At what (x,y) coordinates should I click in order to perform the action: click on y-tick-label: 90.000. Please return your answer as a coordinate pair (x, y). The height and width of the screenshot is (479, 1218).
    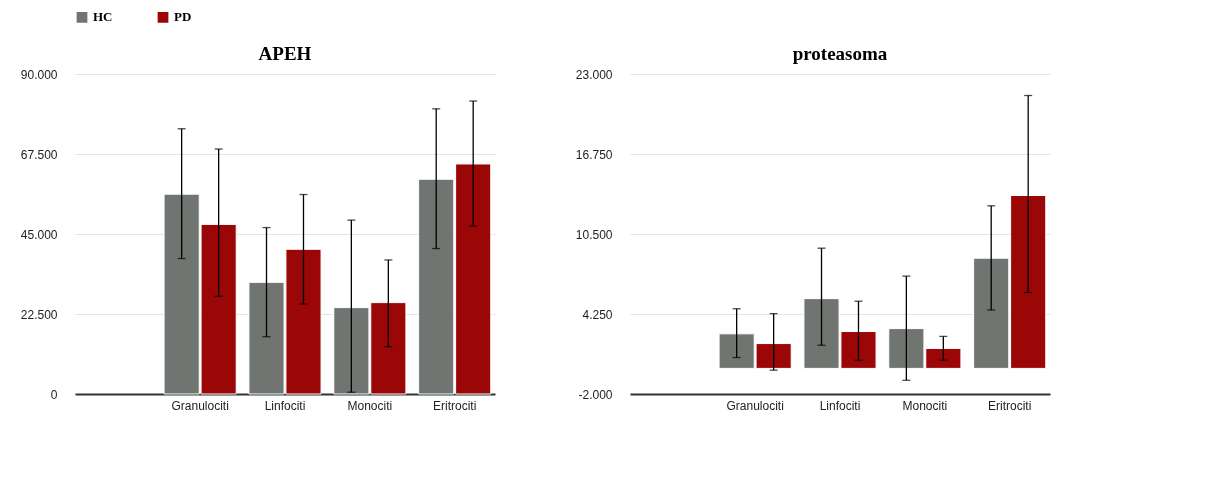
    Looking at the image, I should click on (39, 74).